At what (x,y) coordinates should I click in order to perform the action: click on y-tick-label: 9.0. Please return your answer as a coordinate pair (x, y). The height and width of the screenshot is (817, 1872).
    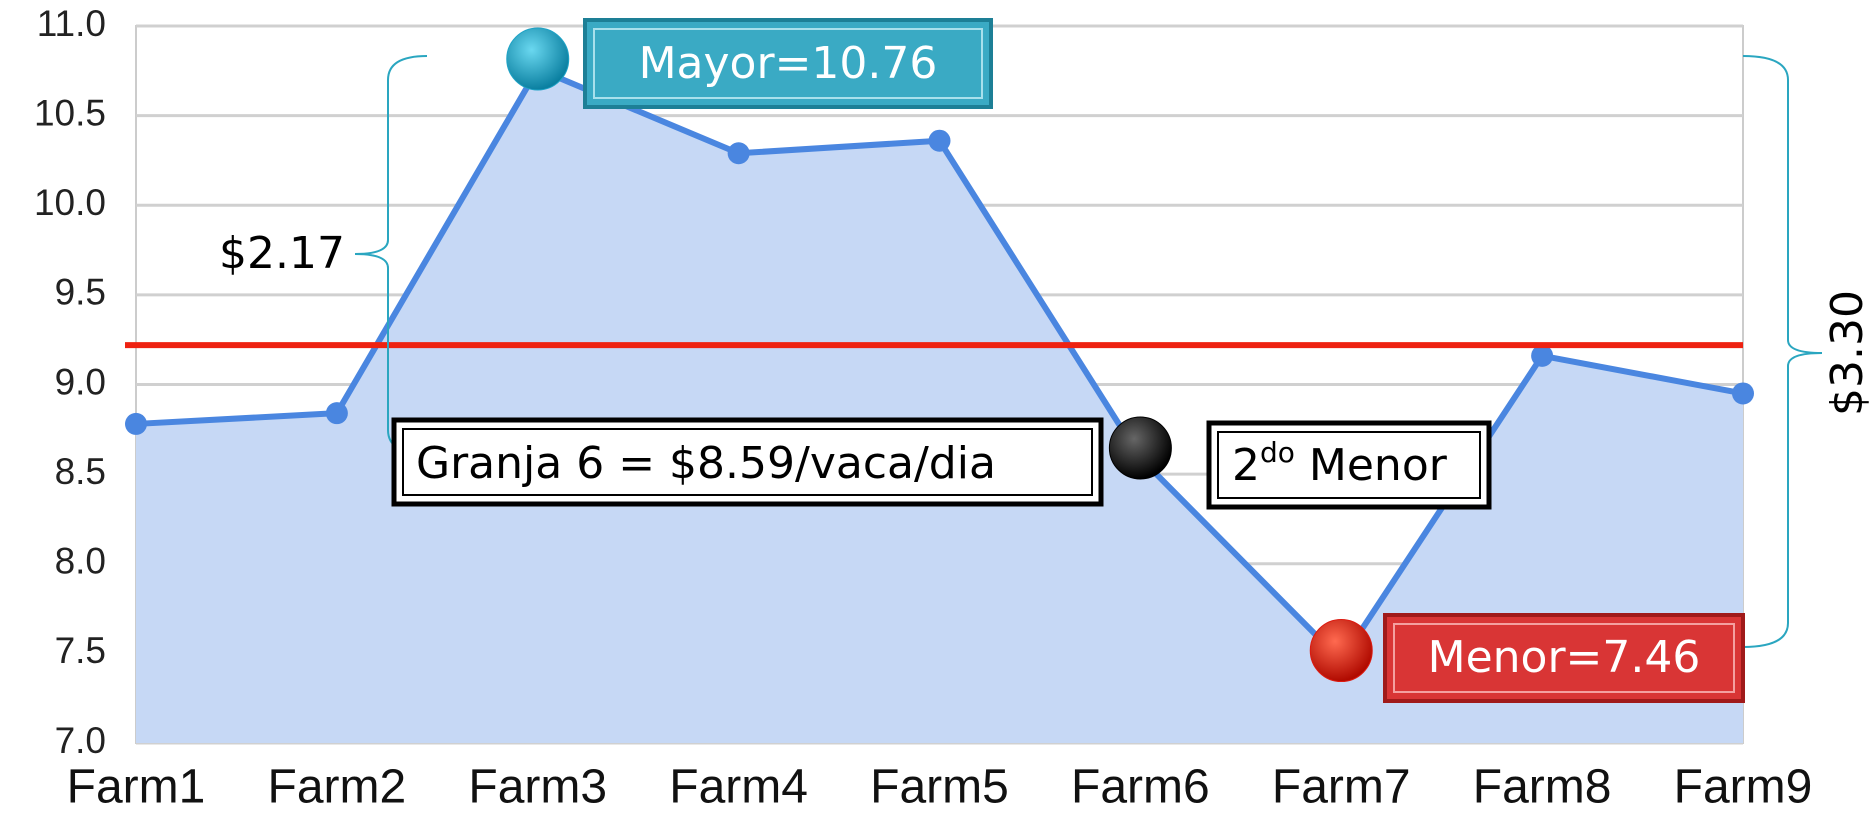
    Looking at the image, I should click on (80, 381).